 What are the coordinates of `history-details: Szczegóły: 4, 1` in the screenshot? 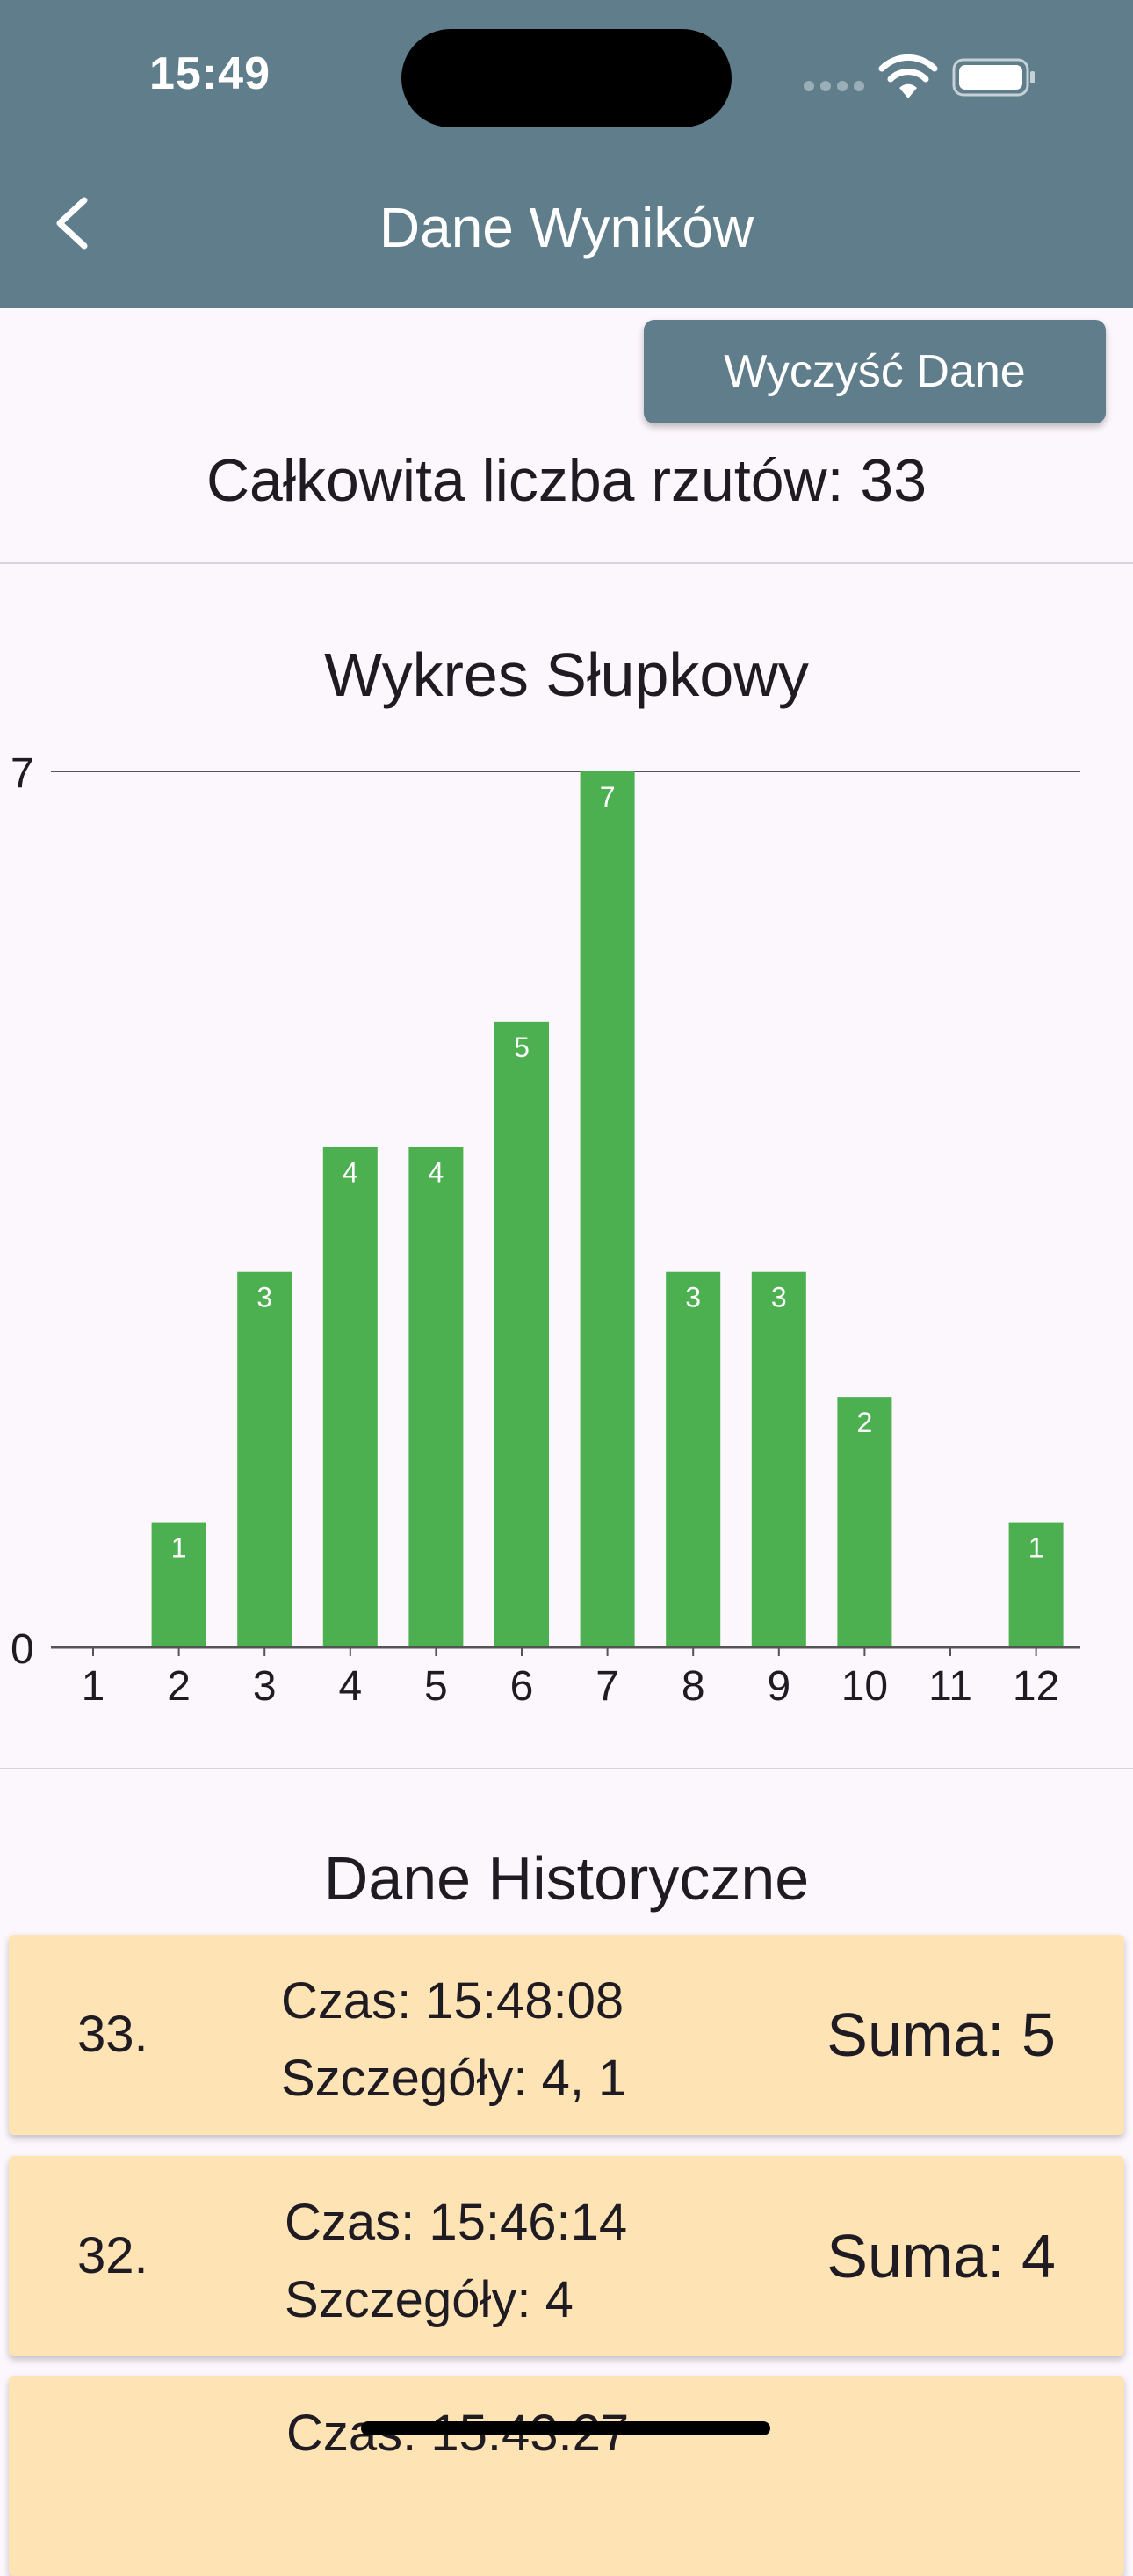 It's located at (454, 2078).